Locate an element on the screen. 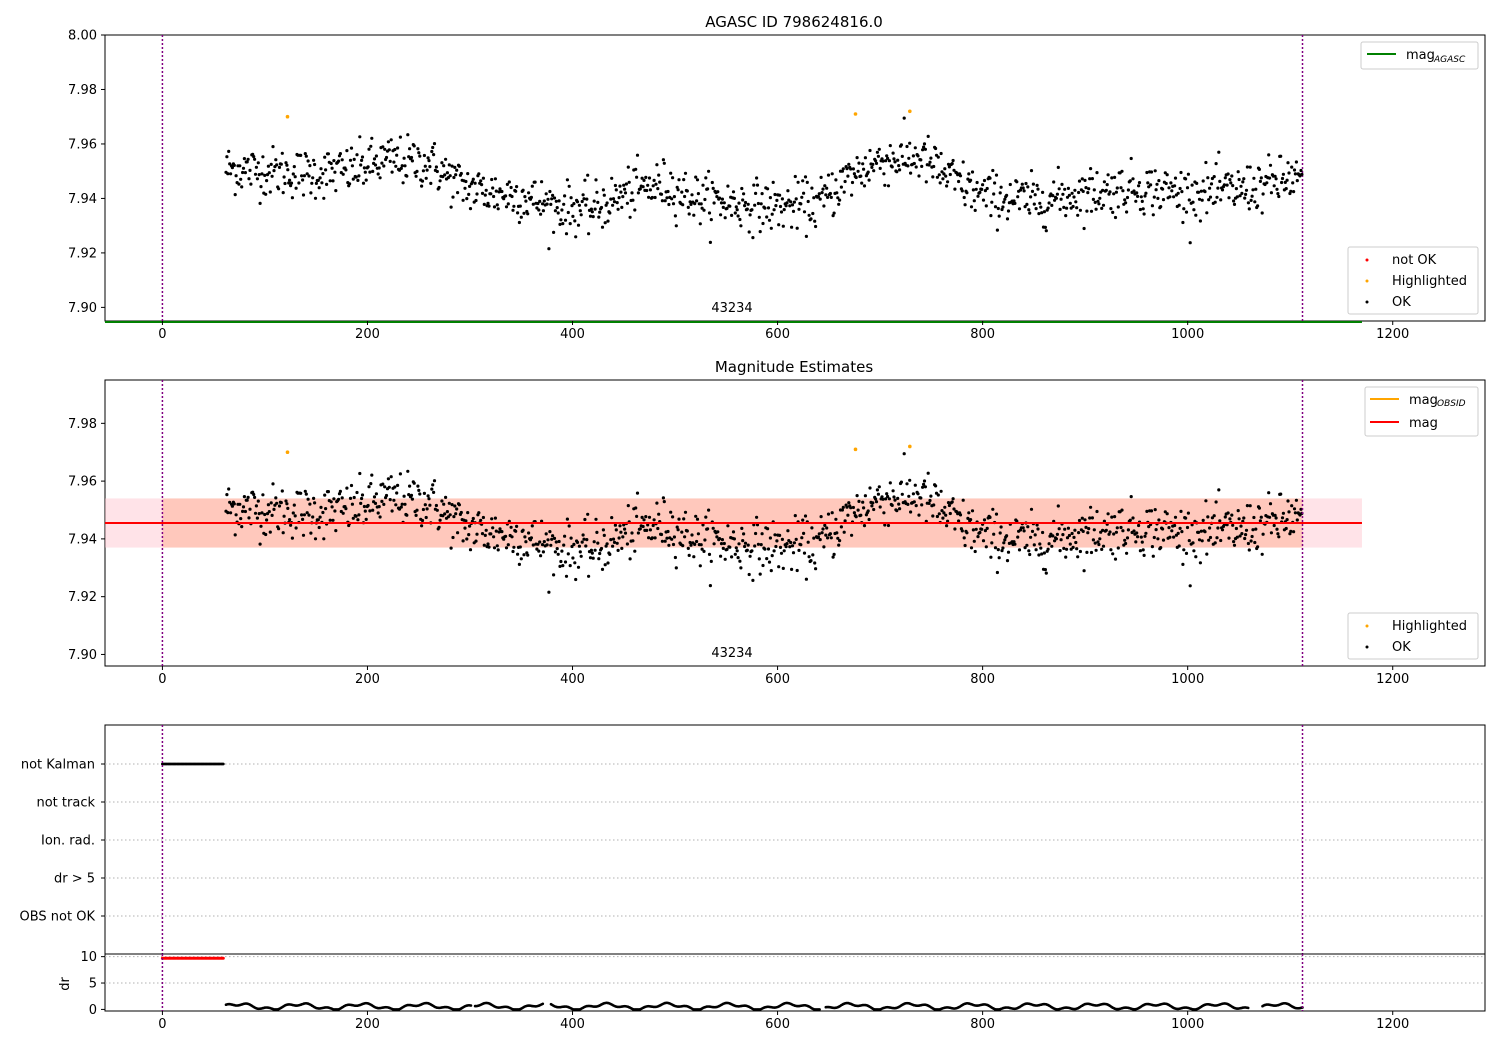 The height and width of the screenshot is (1050, 1500). p2-xtick-label: 1200 is located at coordinates (1392, 679).